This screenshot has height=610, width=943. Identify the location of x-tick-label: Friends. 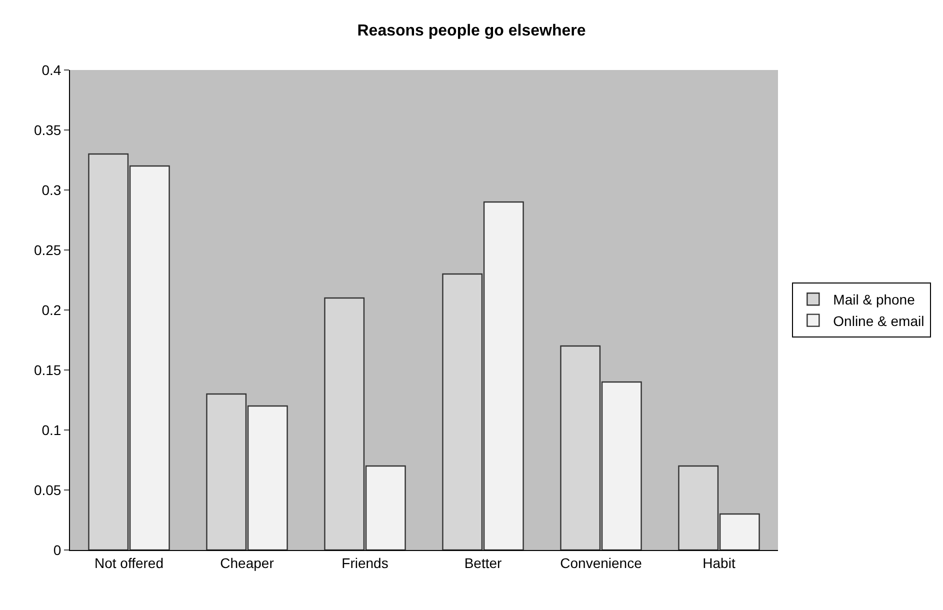
(365, 562).